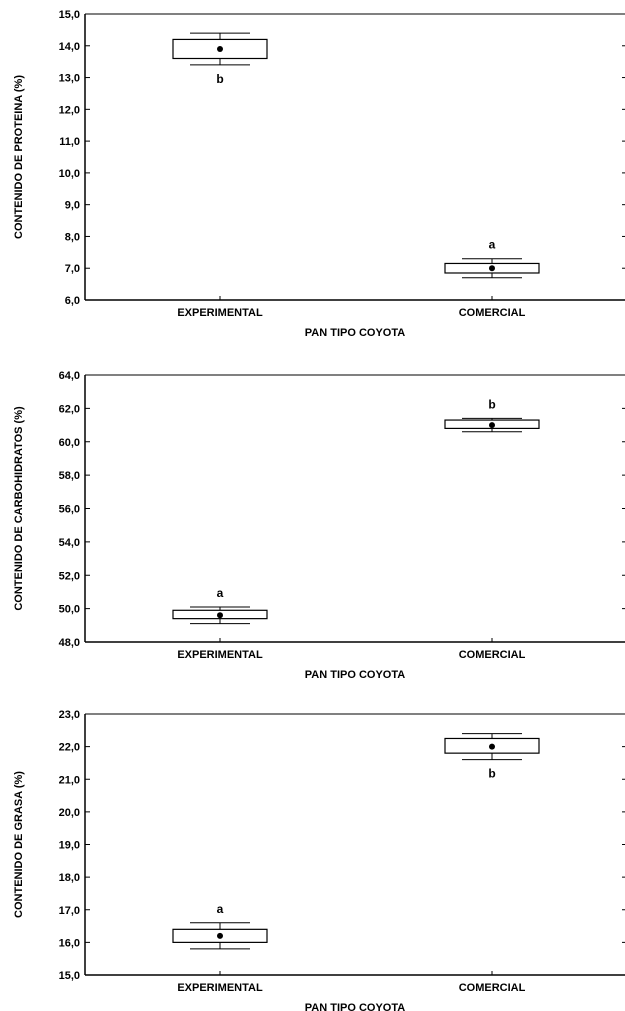 The width and height of the screenshot is (625, 1011). I want to click on y-tick-label: 11,0, so click(69, 142).